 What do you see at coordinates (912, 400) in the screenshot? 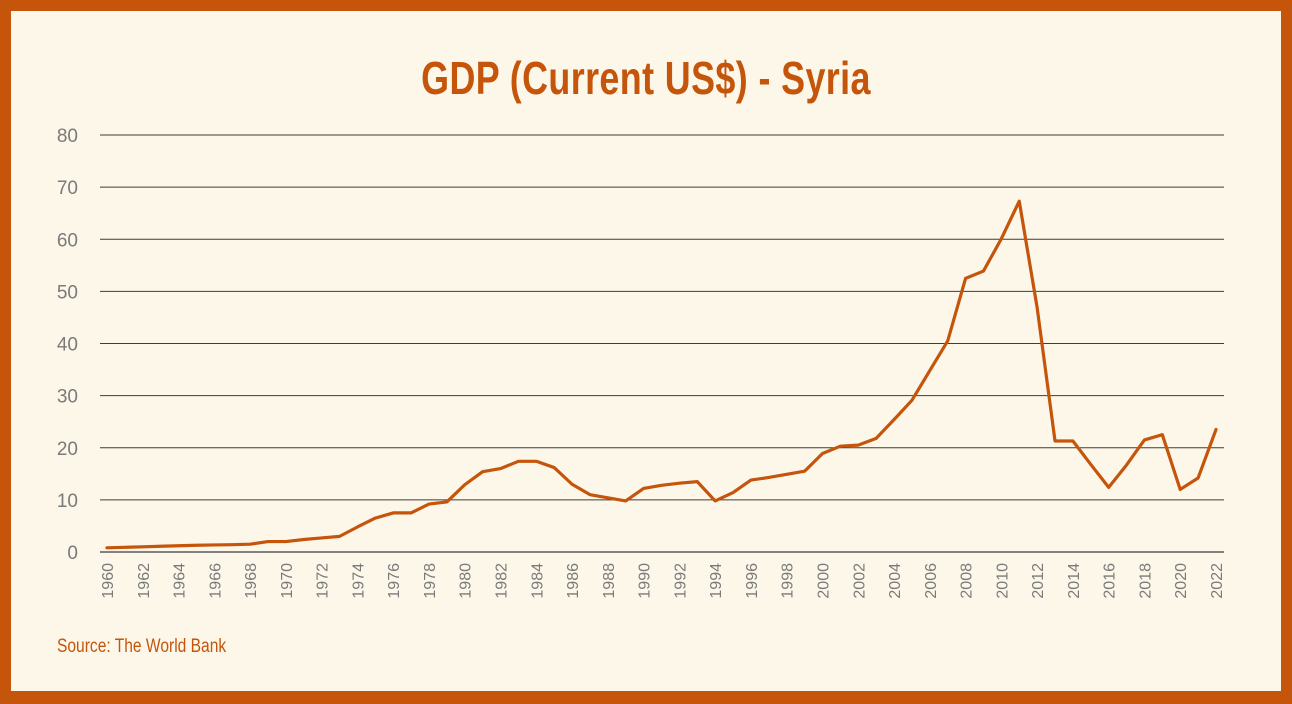
I see `data-point-2005` at bounding box center [912, 400].